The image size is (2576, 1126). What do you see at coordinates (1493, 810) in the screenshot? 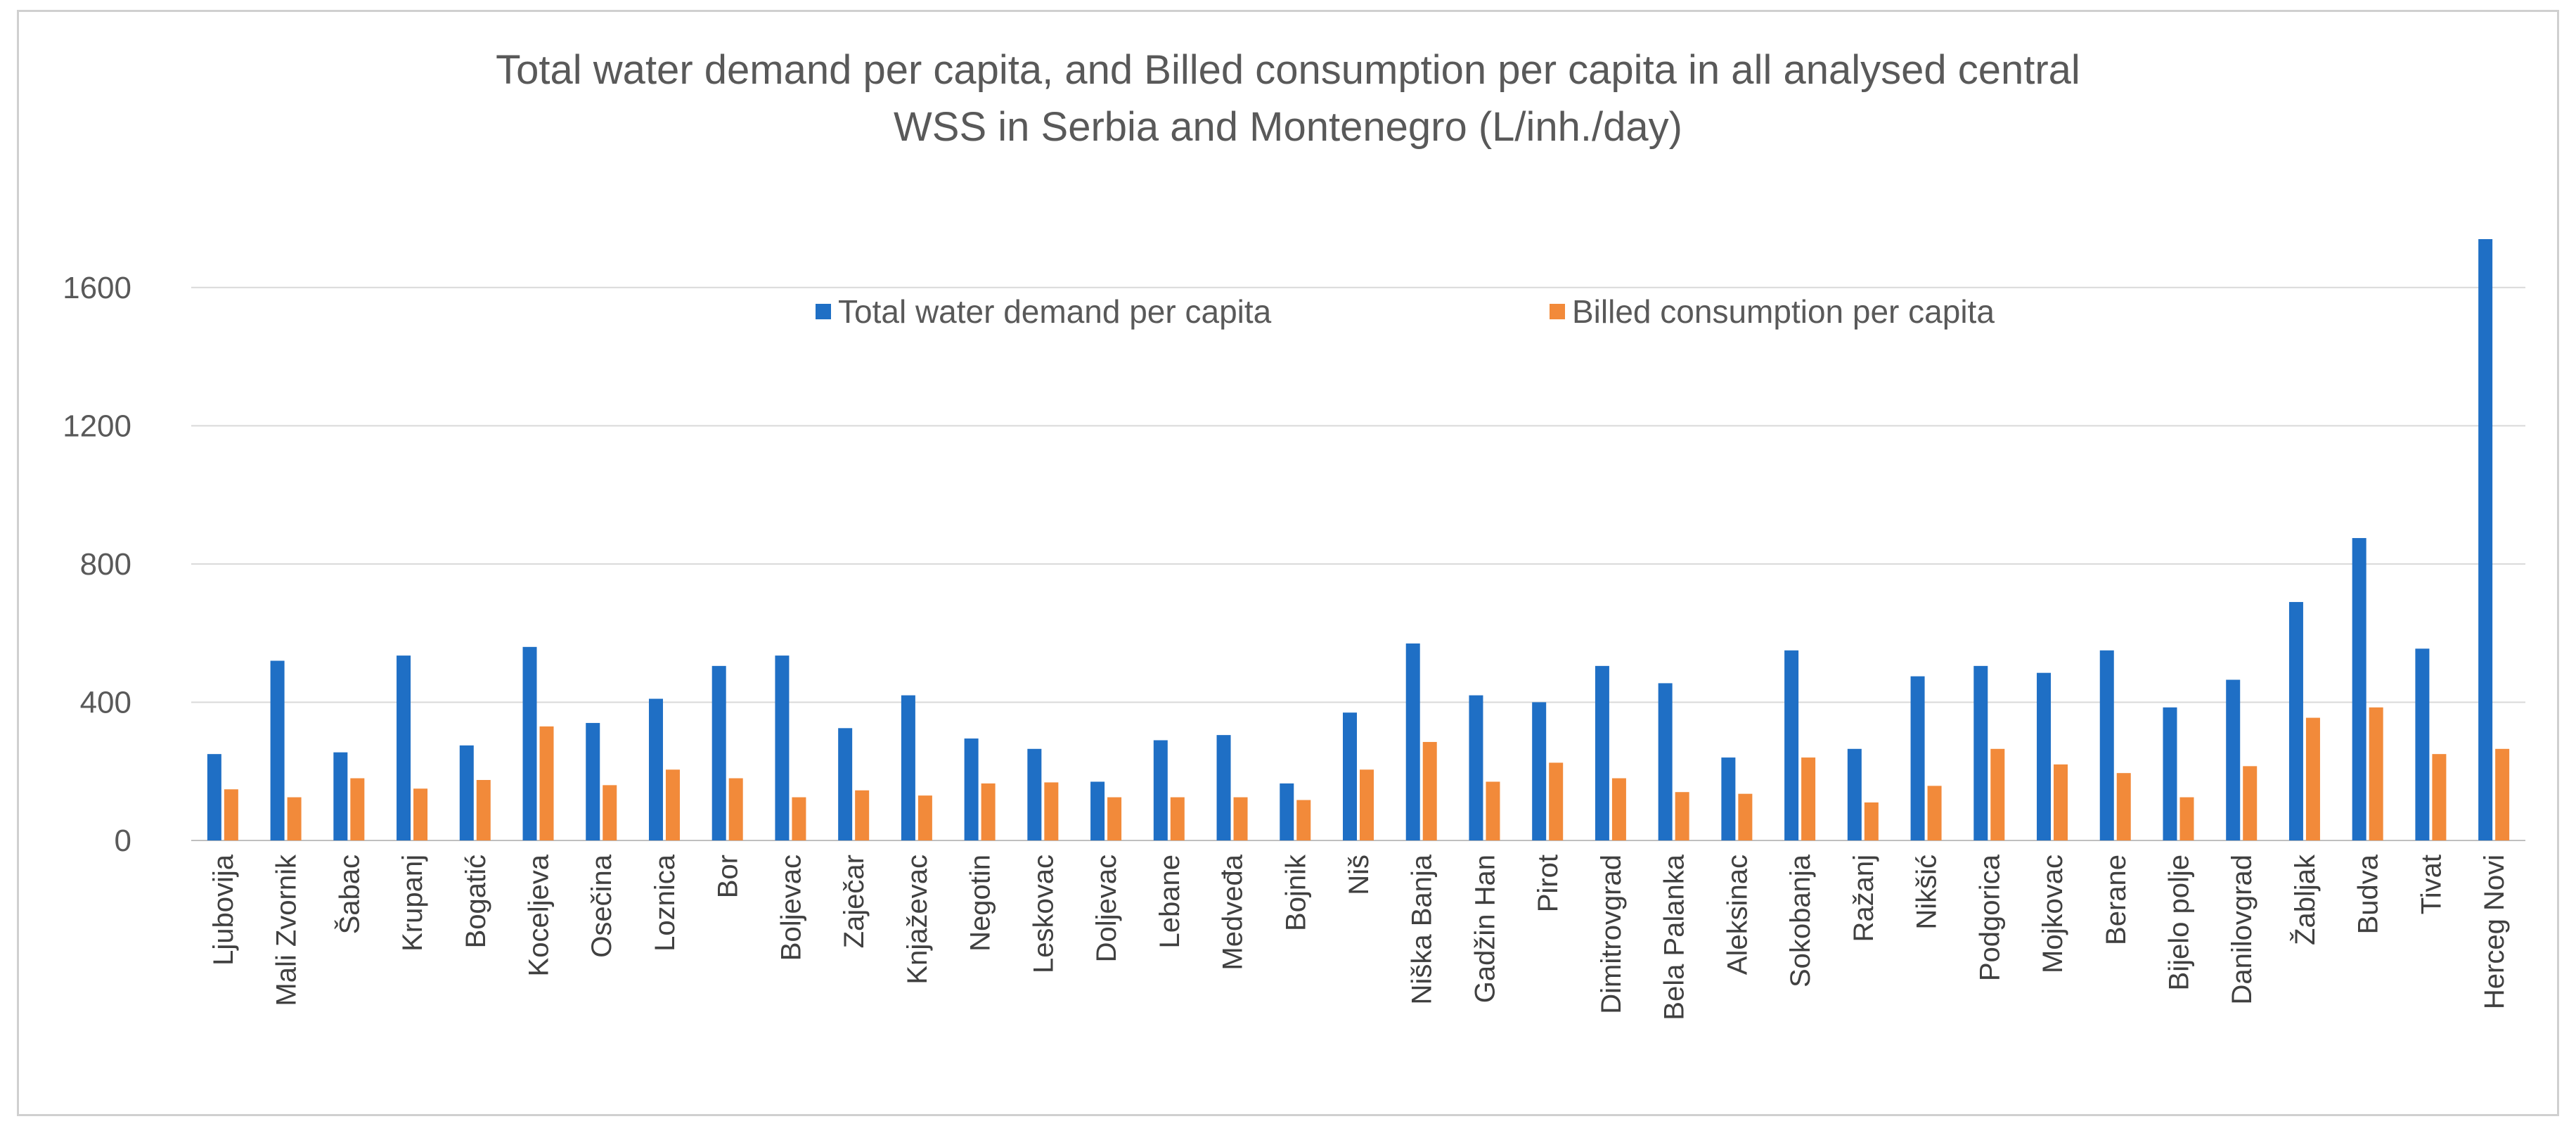
I see `bar-billed-consumption-gadzin-han` at bounding box center [1493, 810].